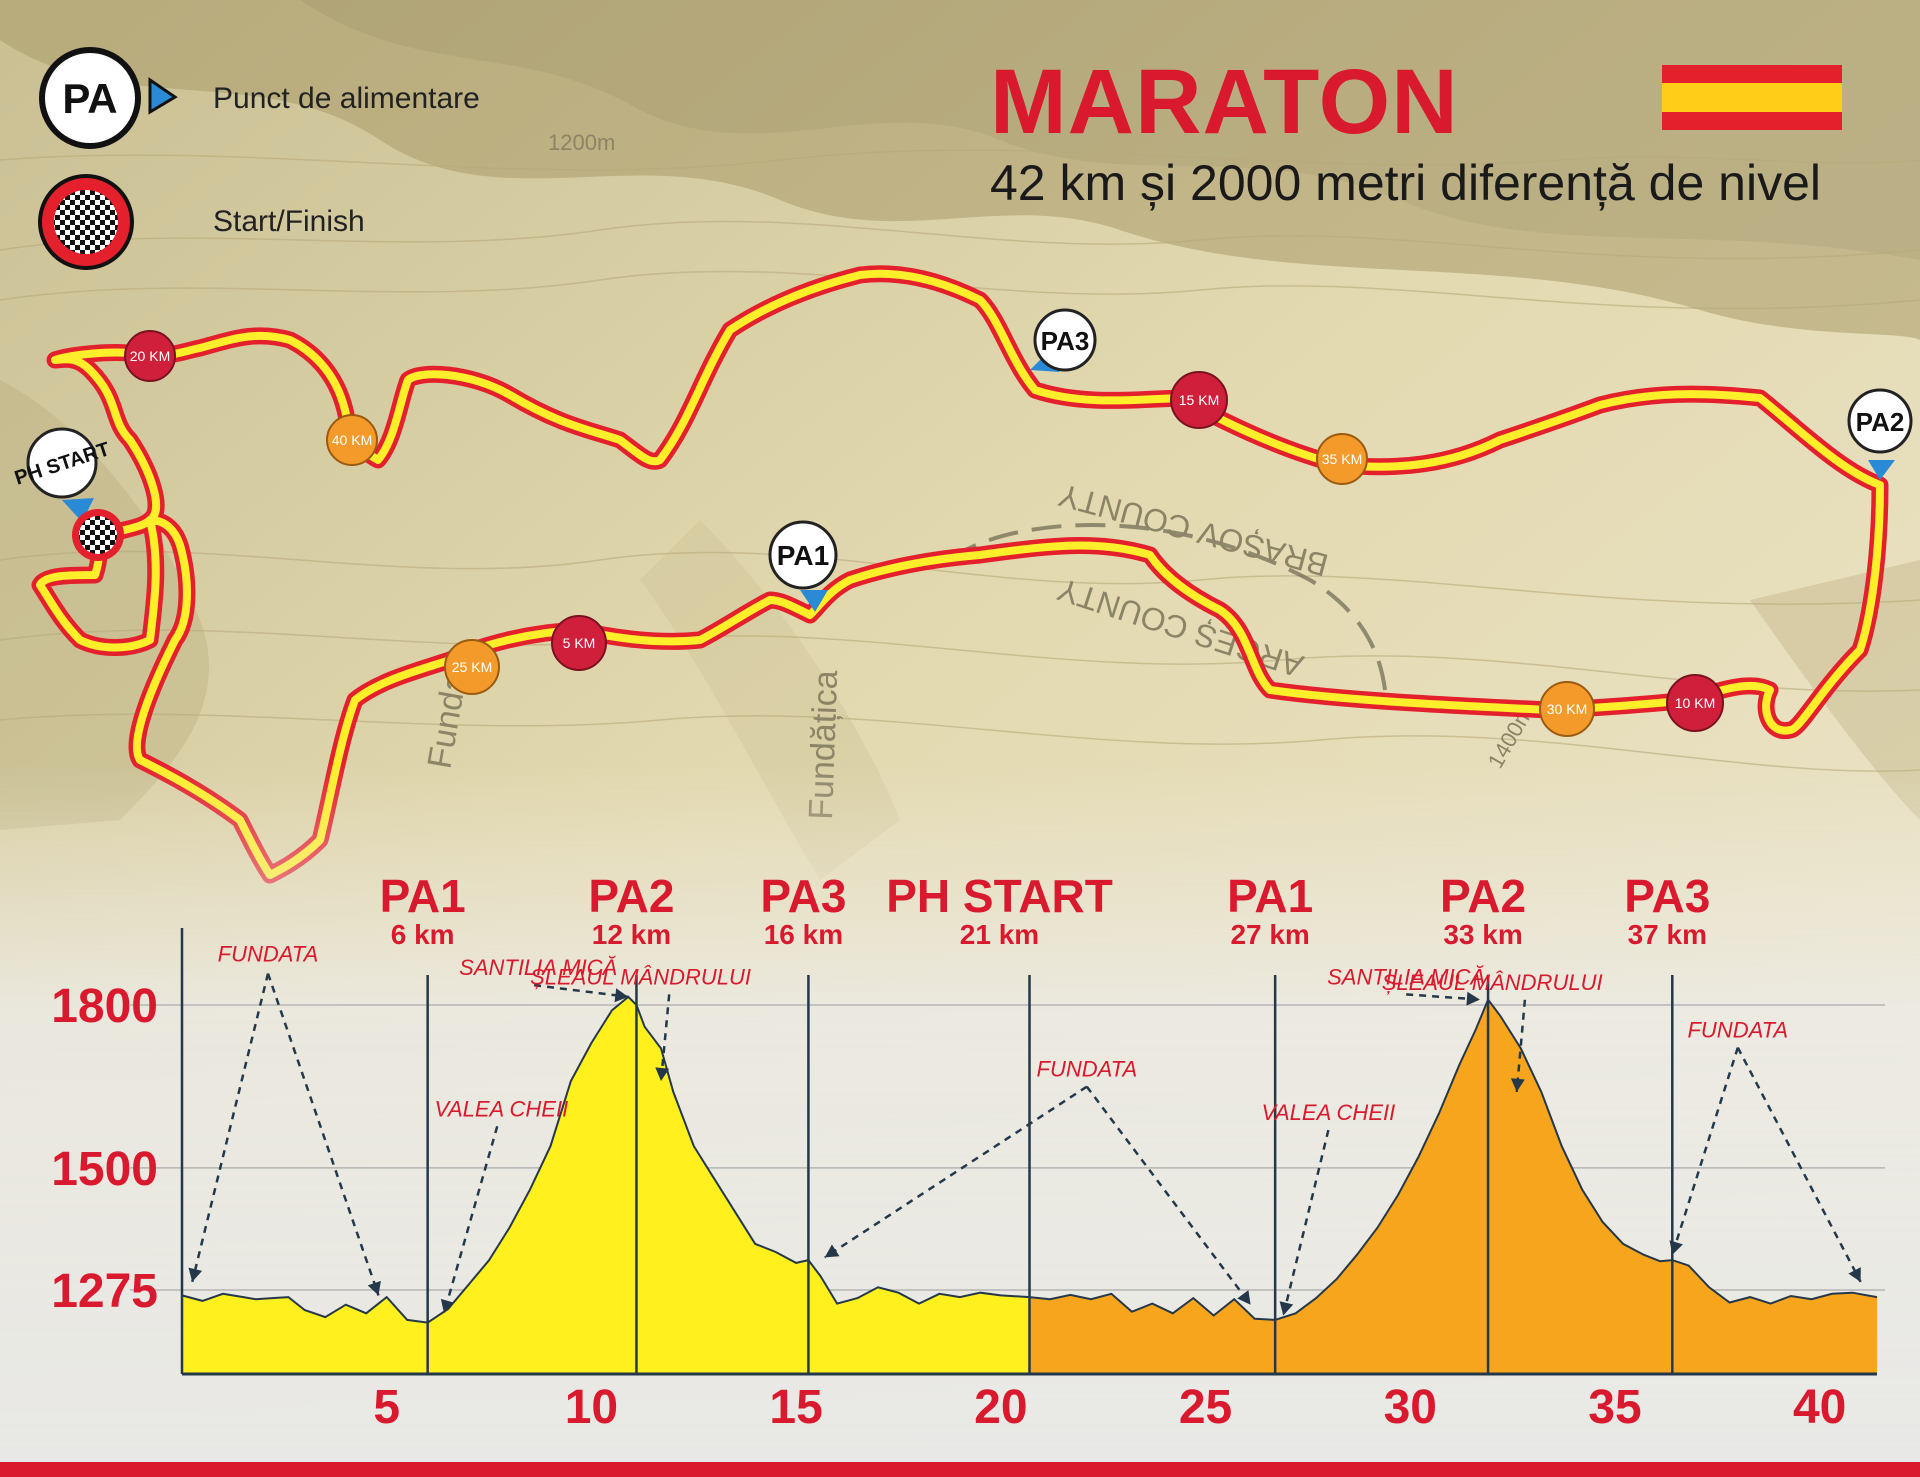 The image size is (1920, 1477). I want to click on legend-pa-label: Punct de alimentare, so click(346, 98).